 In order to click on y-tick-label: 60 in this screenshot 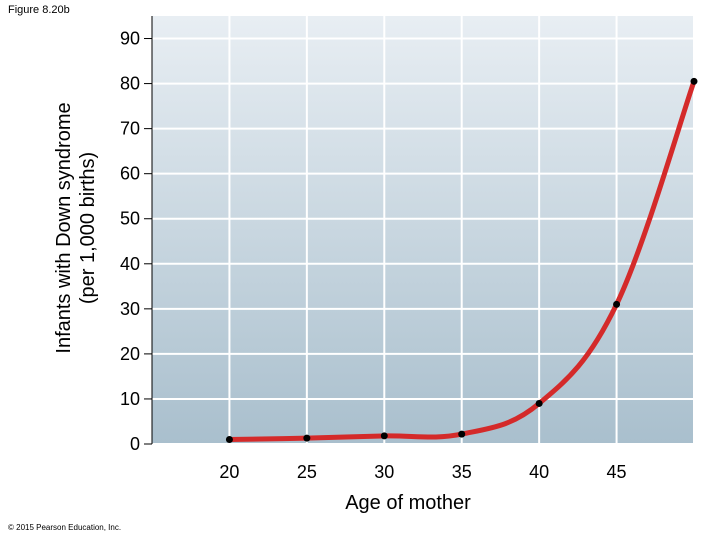, I will do `click(130, 174)`.